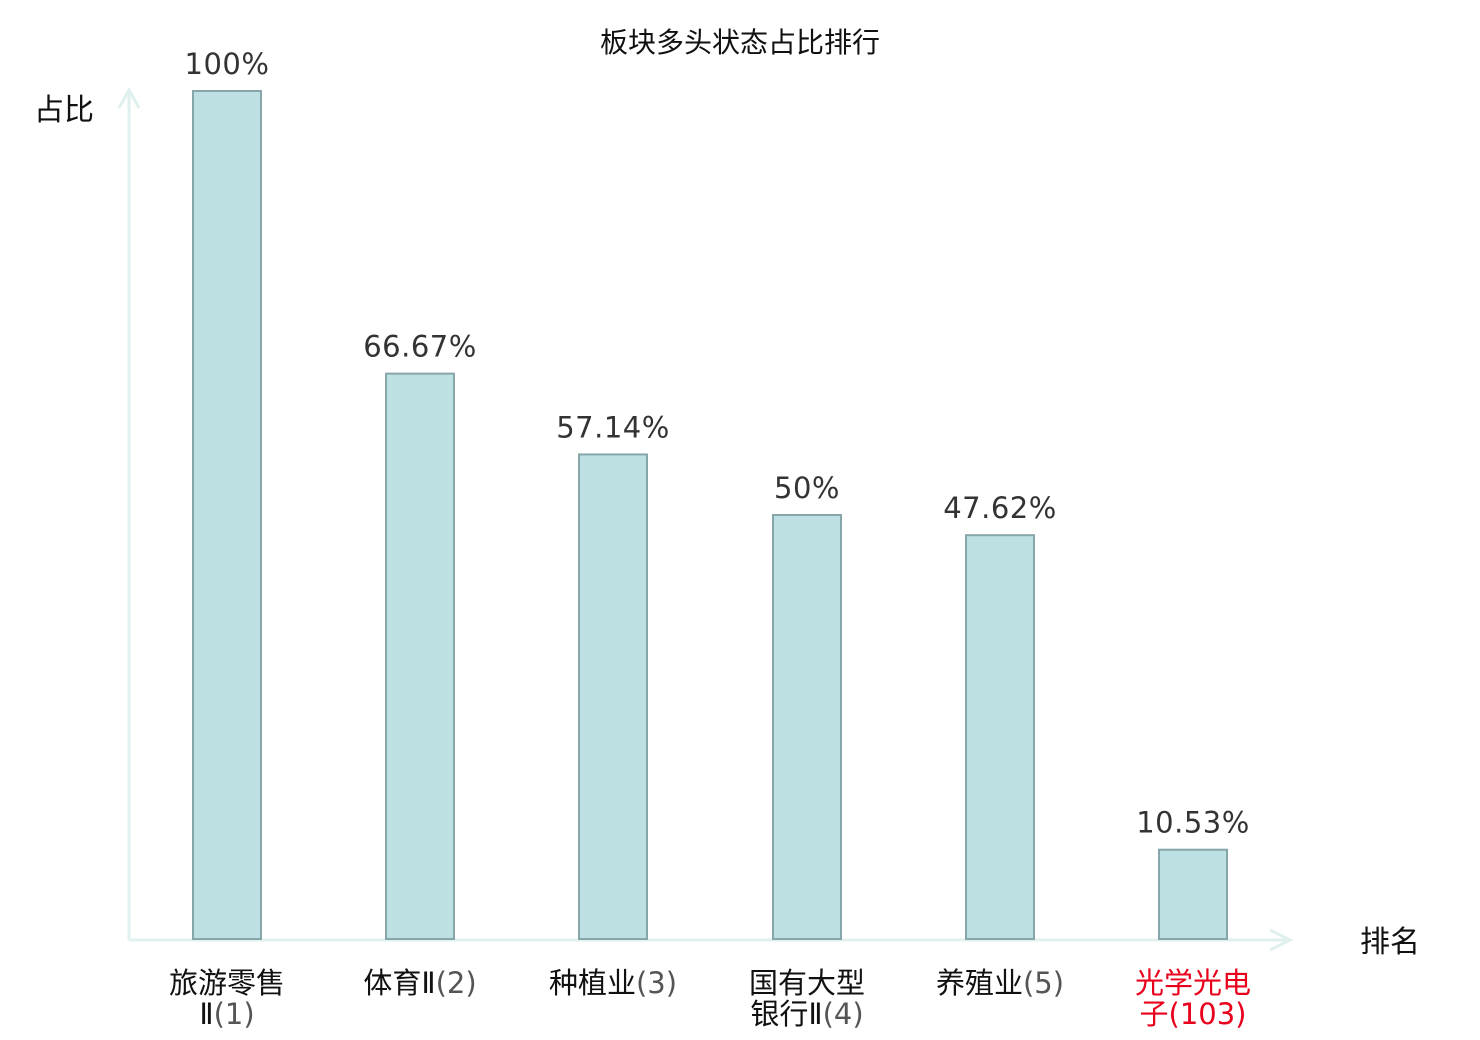  Describe the element at coordinates (1000, 983) in the screenshot. I see `category-label-5: 养殖业(5)` at that location.